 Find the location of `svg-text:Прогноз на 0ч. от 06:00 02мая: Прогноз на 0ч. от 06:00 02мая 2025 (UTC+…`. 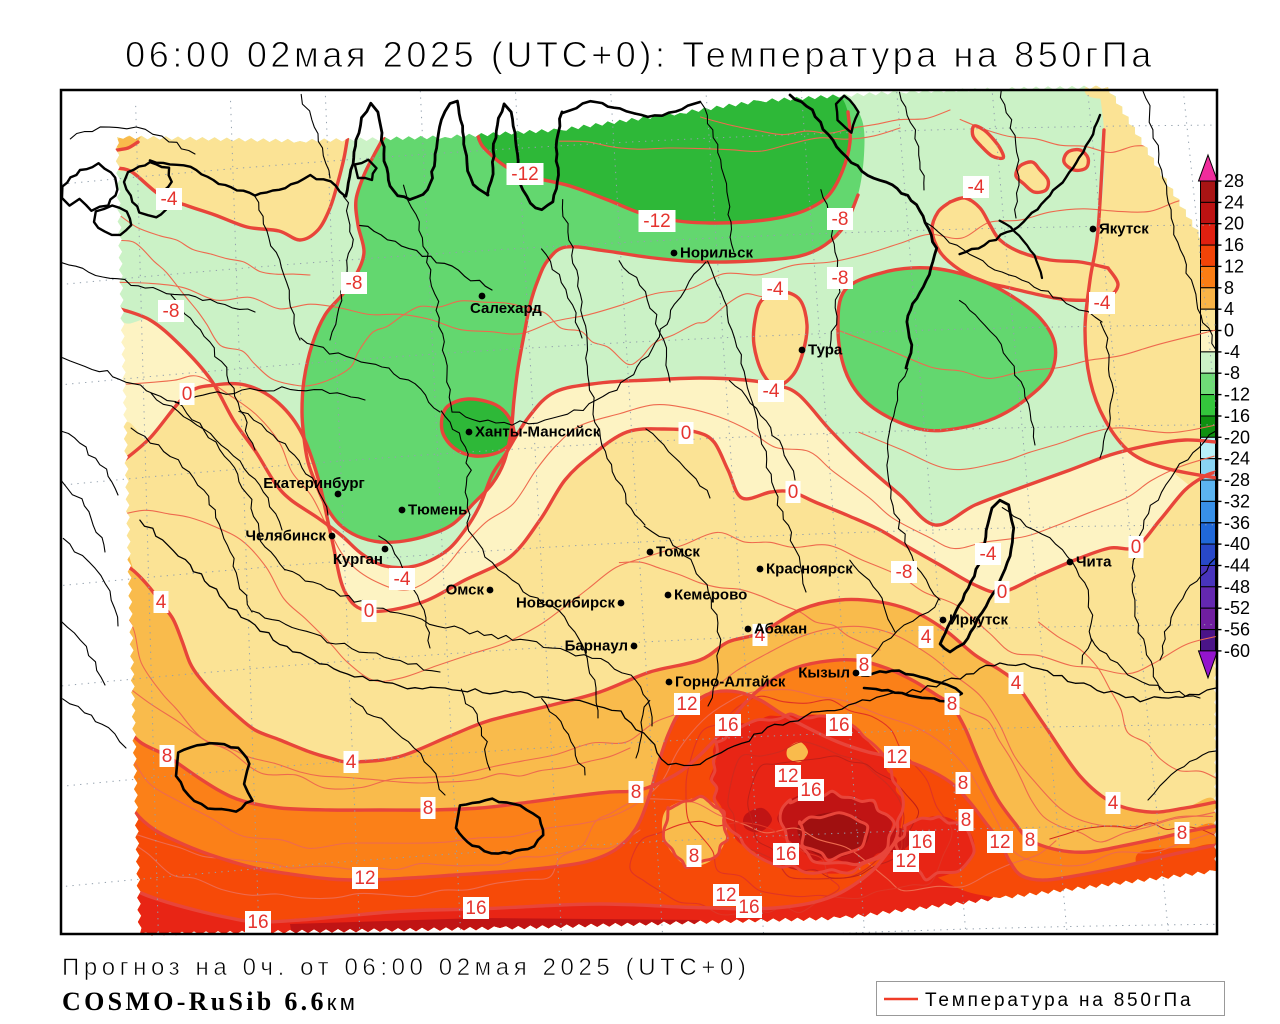

svg-text:Прогноз на 0ч. от 06:00 02мая: Прогноз на 0ч. от 06:00 02мая 2025 (UTC+… is located at coordinates (406, 967).